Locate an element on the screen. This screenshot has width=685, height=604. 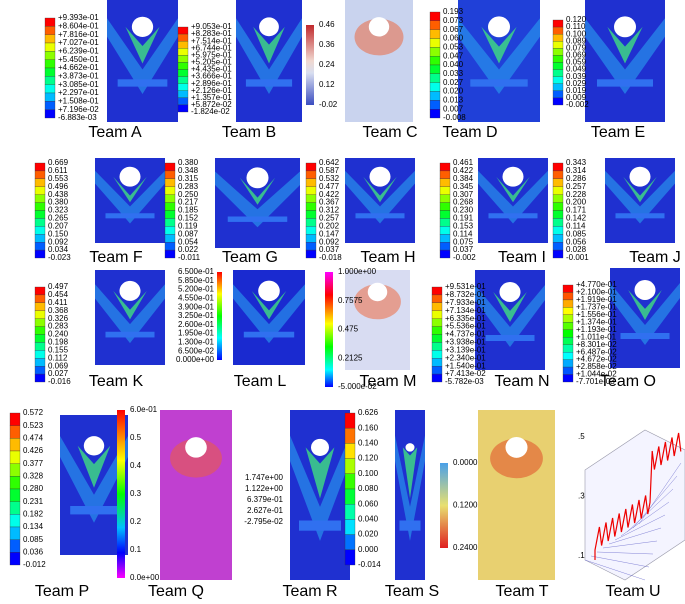
legend-label: 0.147 is located at coordinates (329, 233).